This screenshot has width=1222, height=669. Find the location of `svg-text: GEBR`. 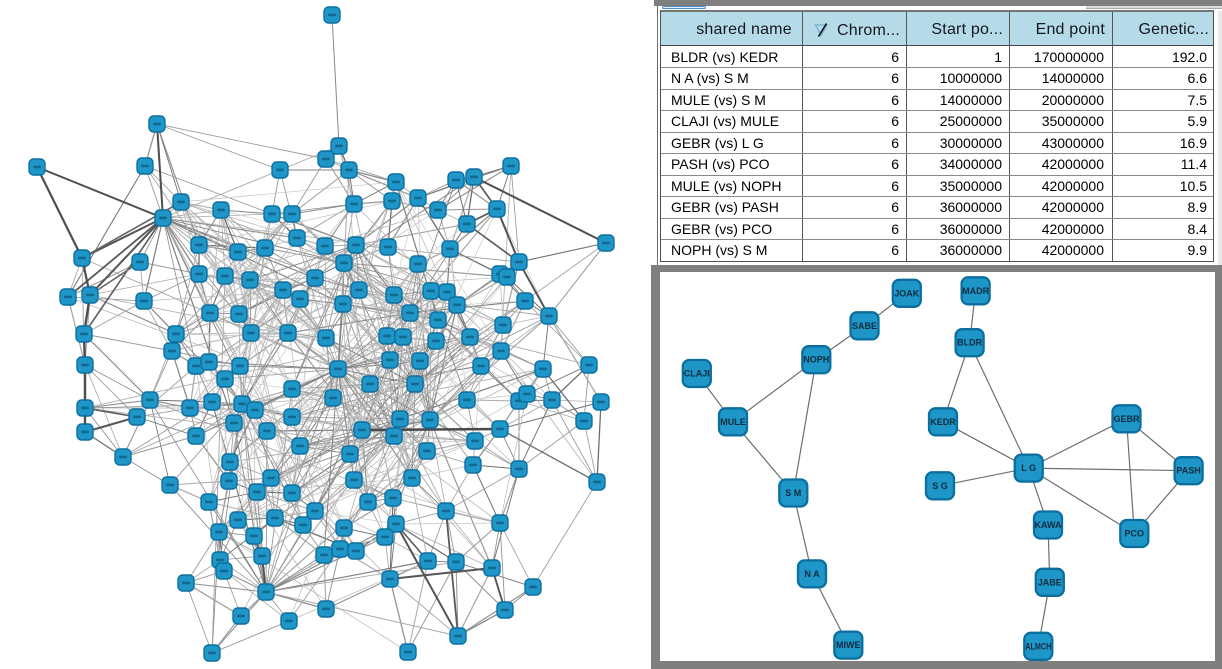

svg-text: GEBR is located at coordinates (1126, 418).